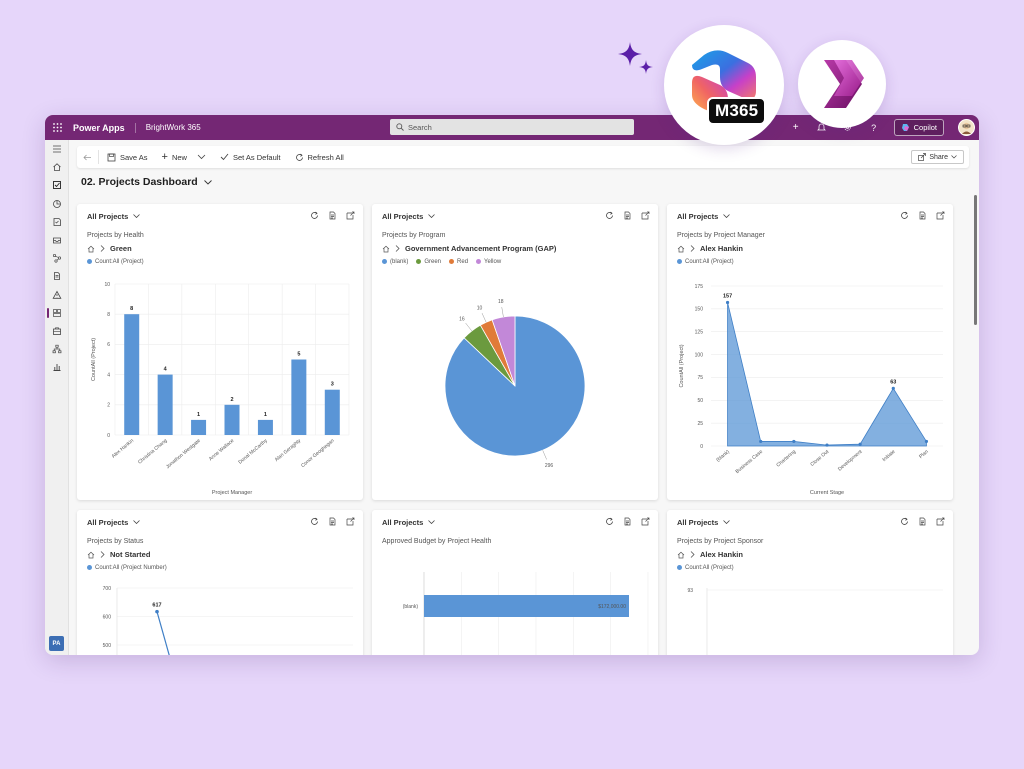  Describe the element at coordinates (428, 262) in the screenshot. I see `legend-item: Green` at that location.